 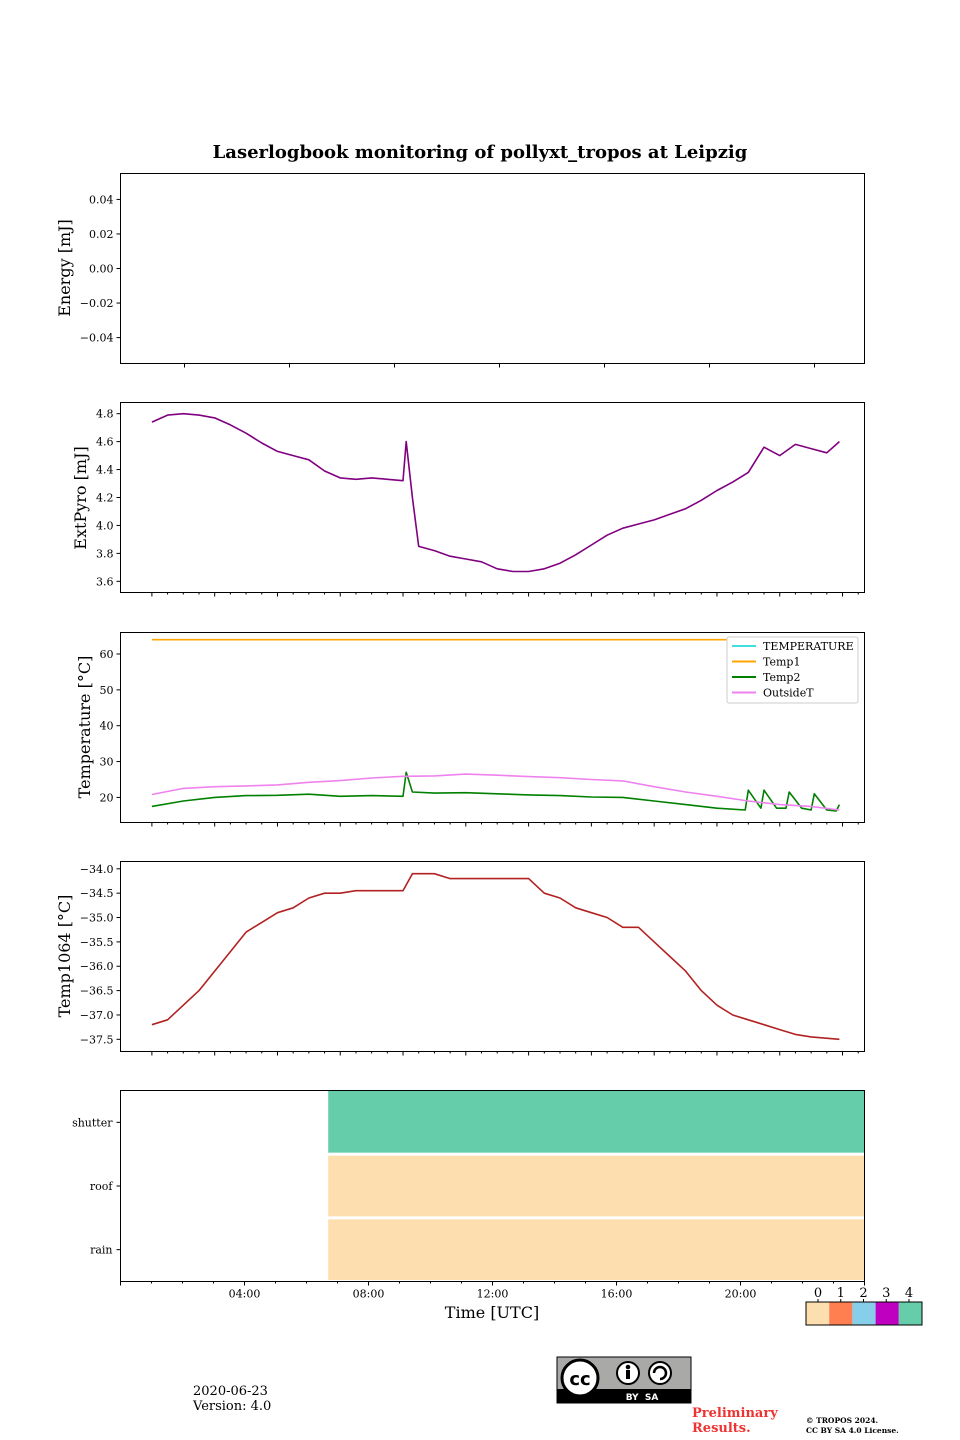 I want to click on cc-logo-icon-glyph: cc, so click(x=579, y=1379).